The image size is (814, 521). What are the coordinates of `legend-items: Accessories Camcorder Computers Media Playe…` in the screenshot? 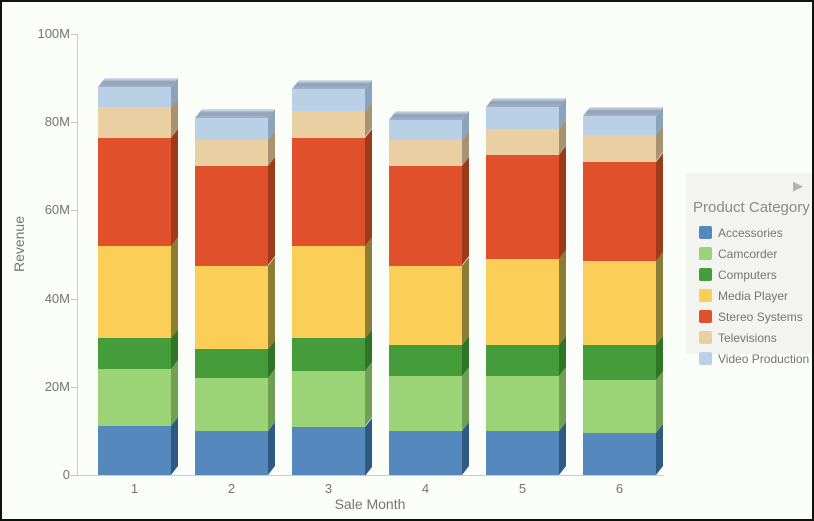 It's located at (749, 295).